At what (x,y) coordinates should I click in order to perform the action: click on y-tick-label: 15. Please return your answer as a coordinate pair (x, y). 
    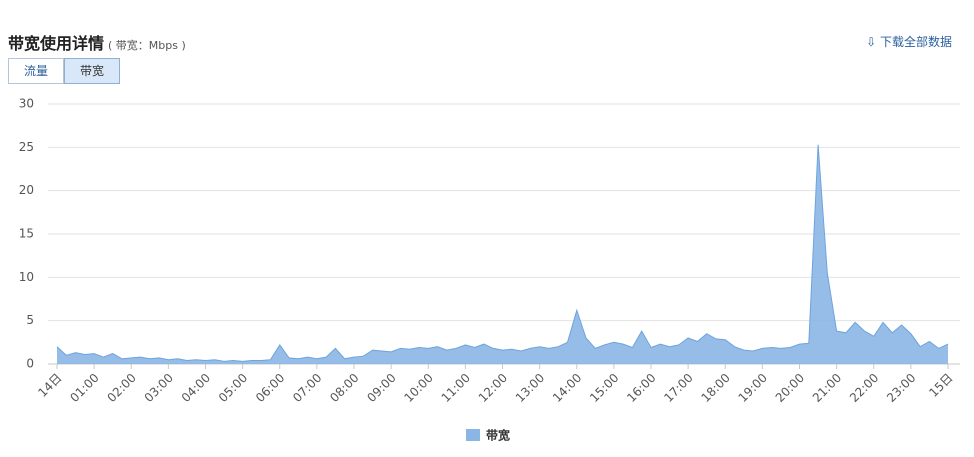
    Looking at the image, I should click on (26, 234).